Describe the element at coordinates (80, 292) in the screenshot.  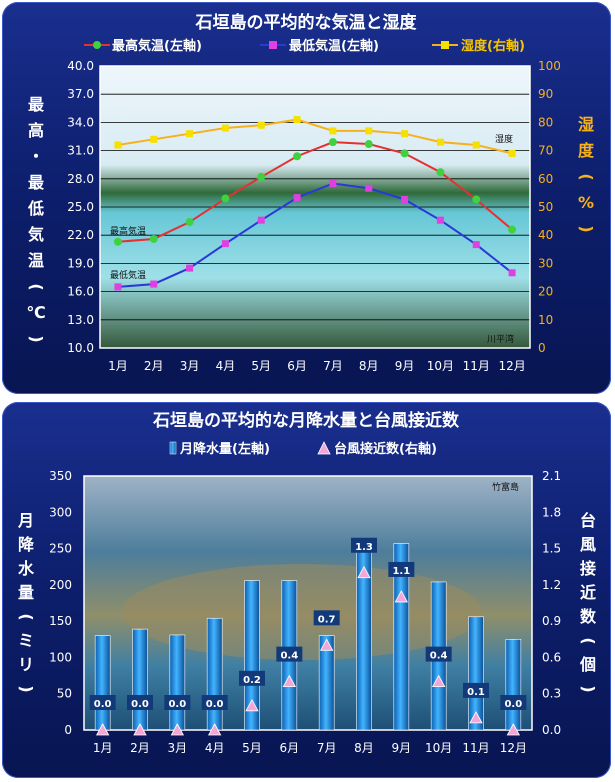
I see `left-tick-label: 16.0` at that location.